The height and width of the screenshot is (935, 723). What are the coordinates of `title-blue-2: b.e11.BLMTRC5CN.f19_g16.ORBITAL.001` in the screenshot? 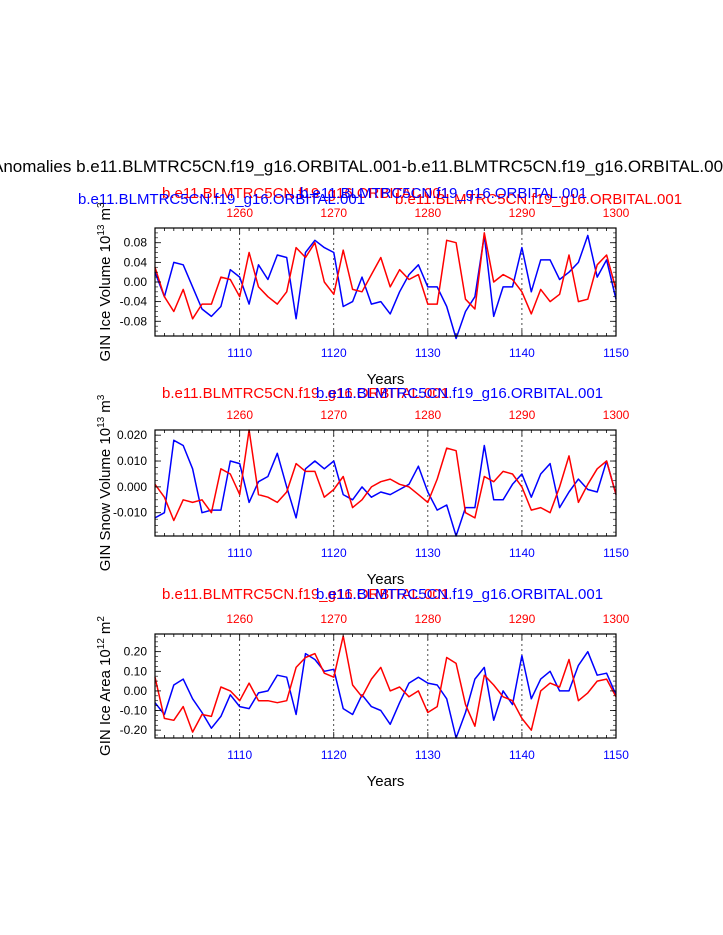 It's located at (443, 193).